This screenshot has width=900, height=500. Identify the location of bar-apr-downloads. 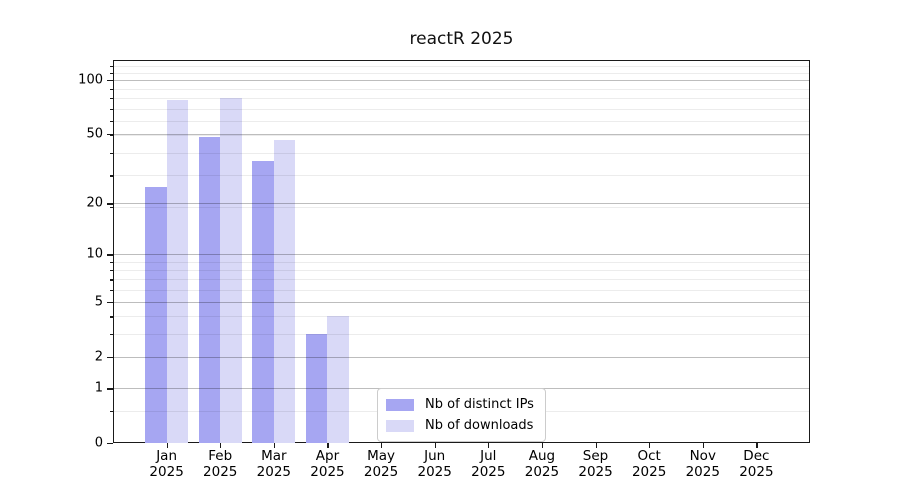
(338, 379).